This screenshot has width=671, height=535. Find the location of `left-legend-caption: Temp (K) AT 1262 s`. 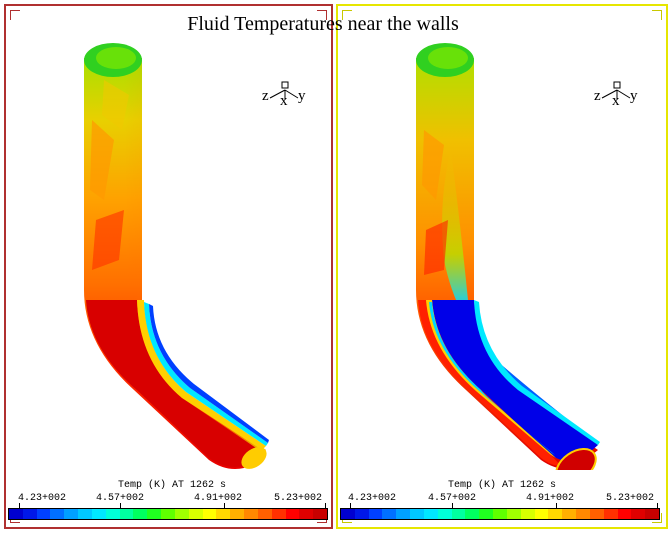

left-legend-caption: Temp (K) AT 1262 s is located at coordinates (172, 485).